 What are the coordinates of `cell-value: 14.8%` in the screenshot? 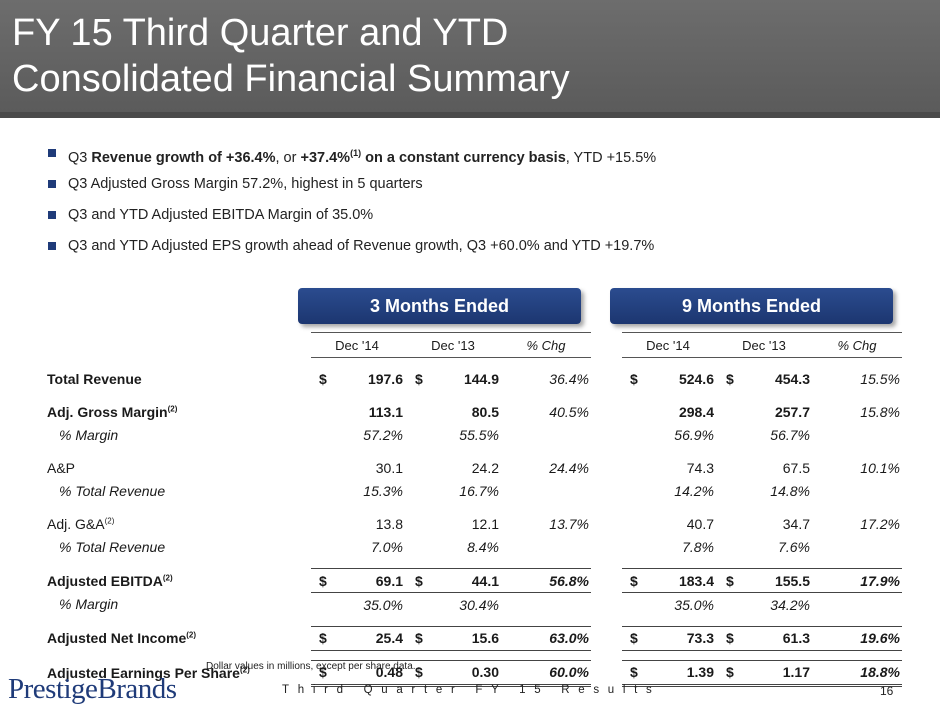 It's located at (790, 491).